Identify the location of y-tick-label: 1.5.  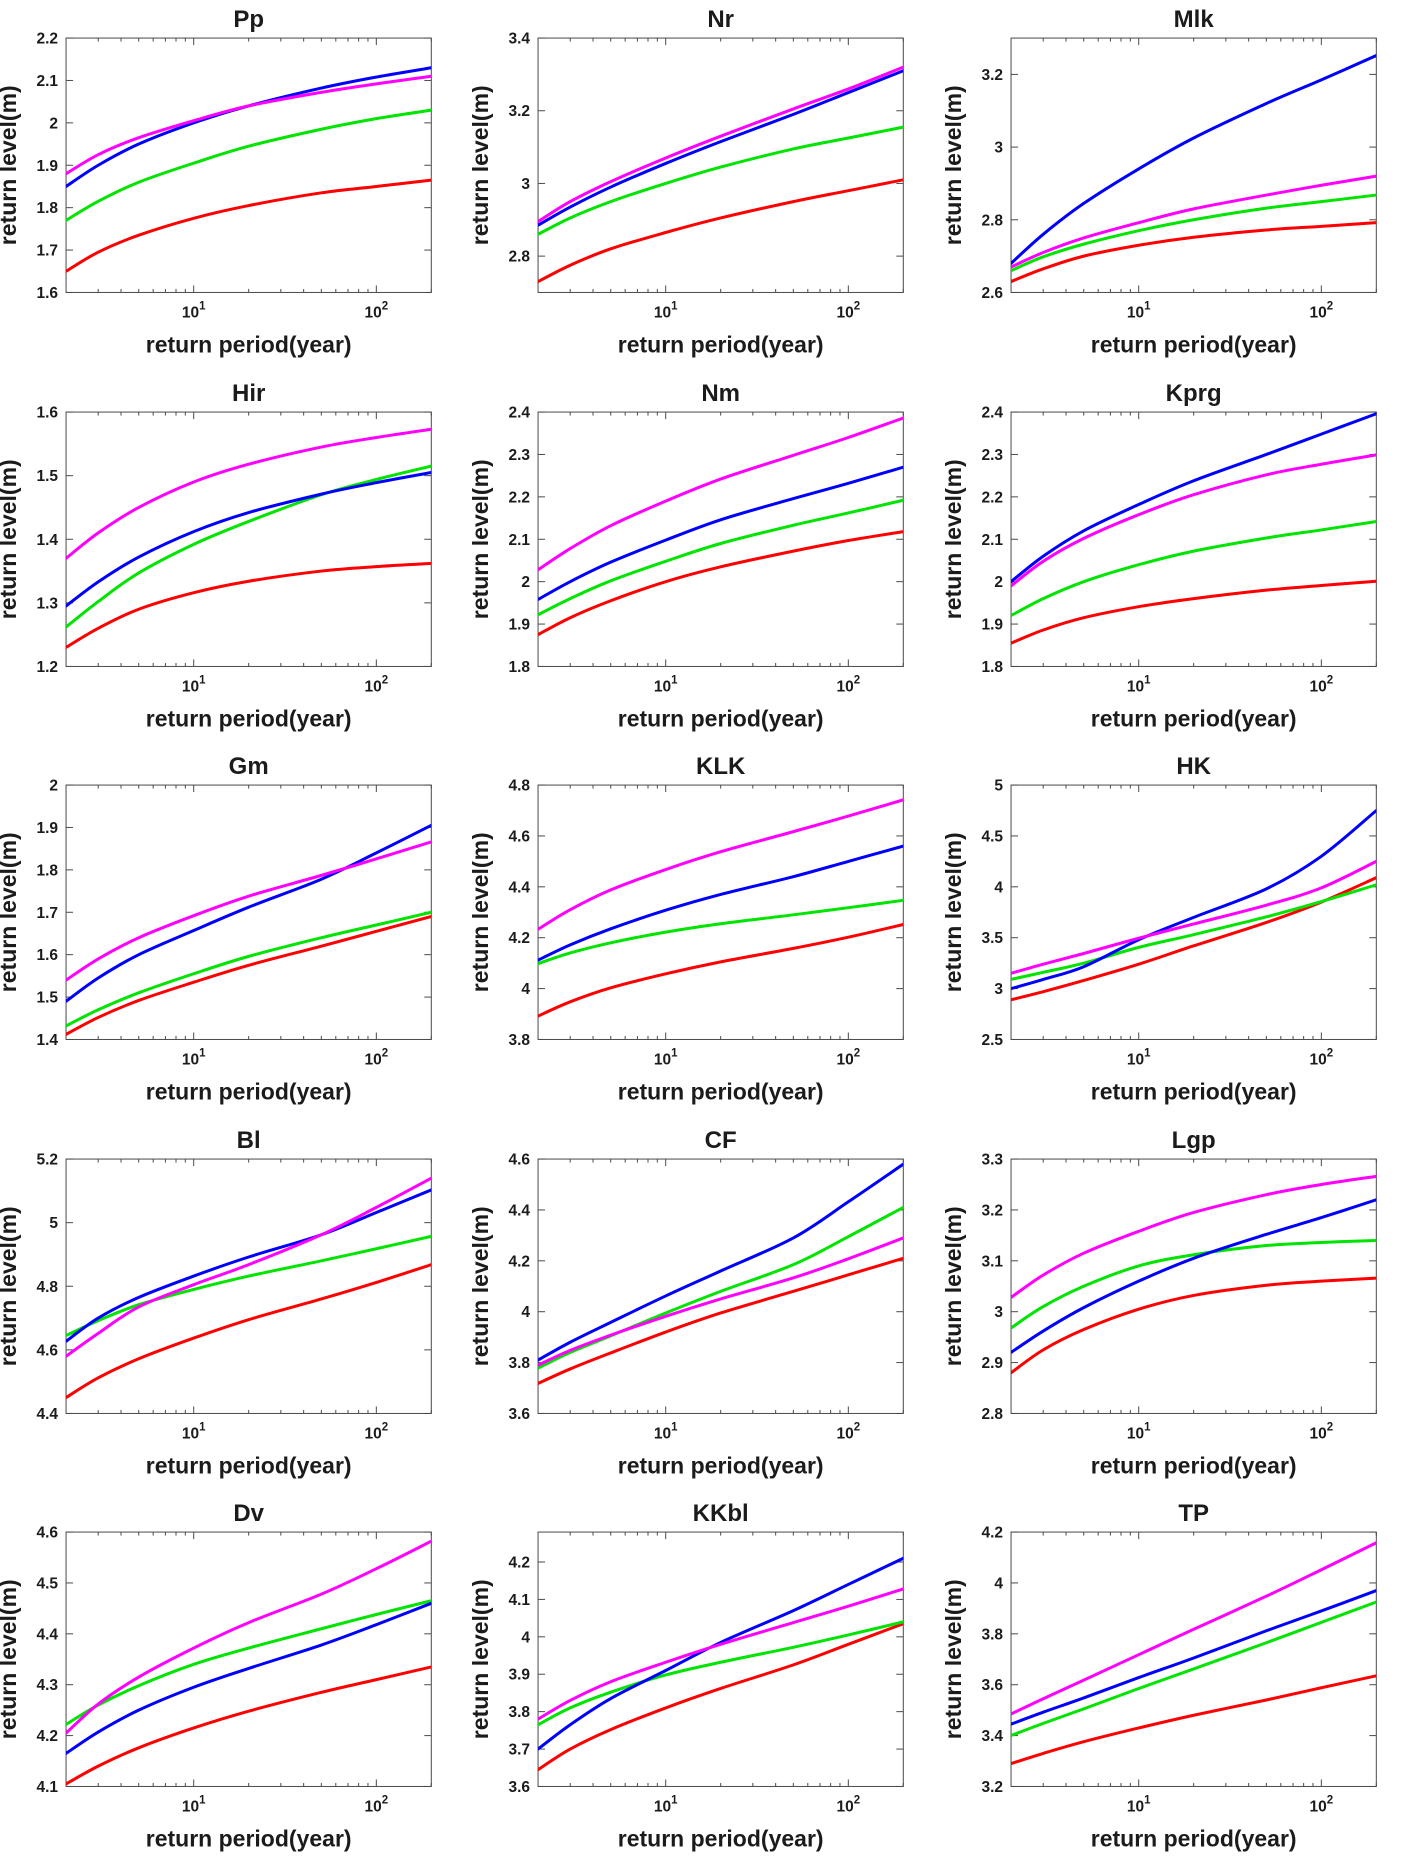
(47, 998).